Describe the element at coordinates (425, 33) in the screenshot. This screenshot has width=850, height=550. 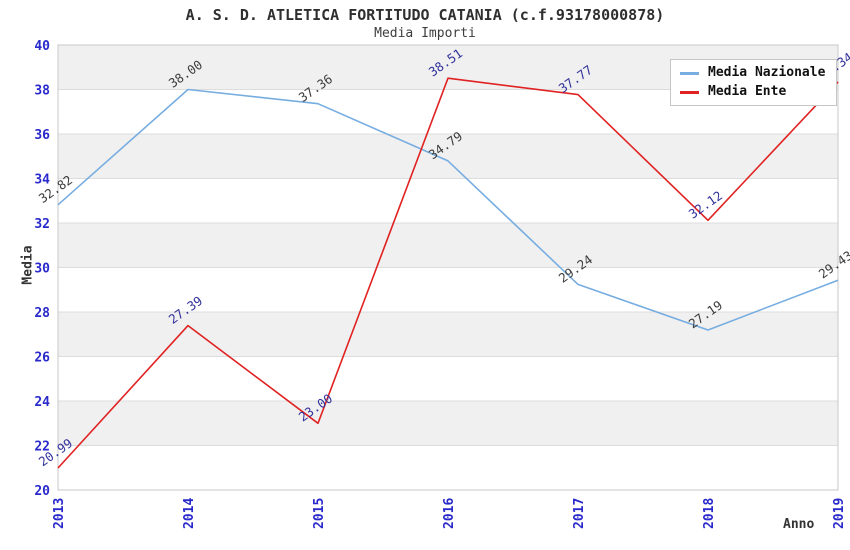
I see `chart-subtitle: Media Importi` at that location.